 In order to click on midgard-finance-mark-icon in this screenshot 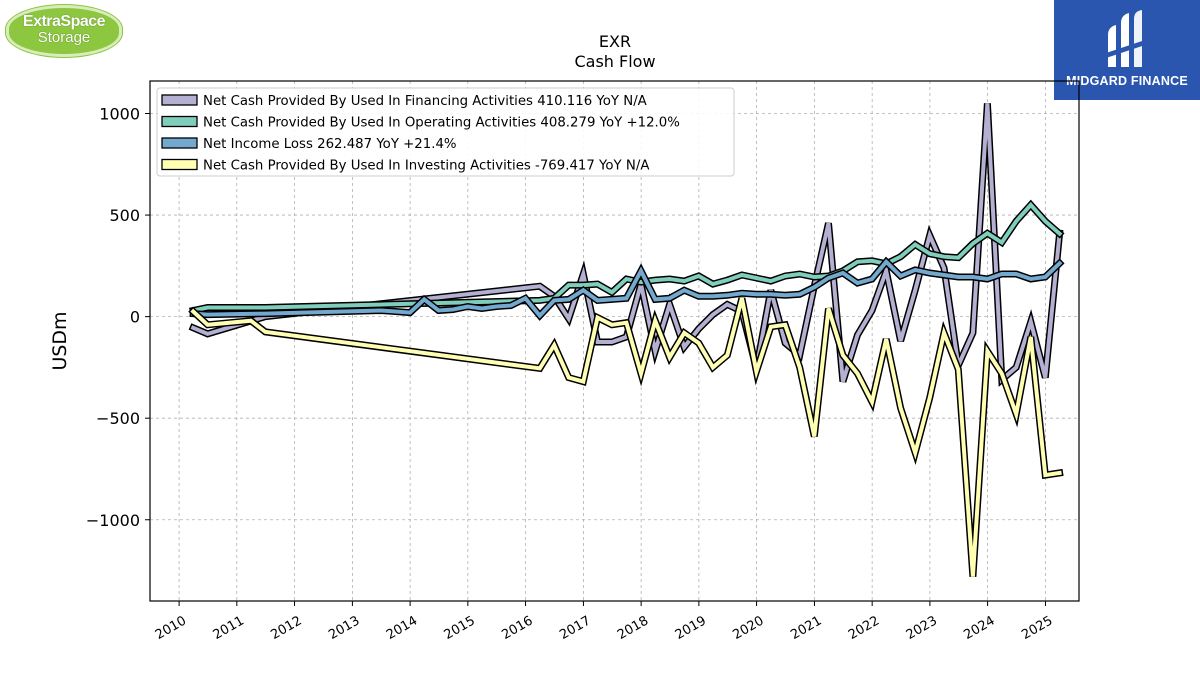, I will do `click(1127, 38)`.